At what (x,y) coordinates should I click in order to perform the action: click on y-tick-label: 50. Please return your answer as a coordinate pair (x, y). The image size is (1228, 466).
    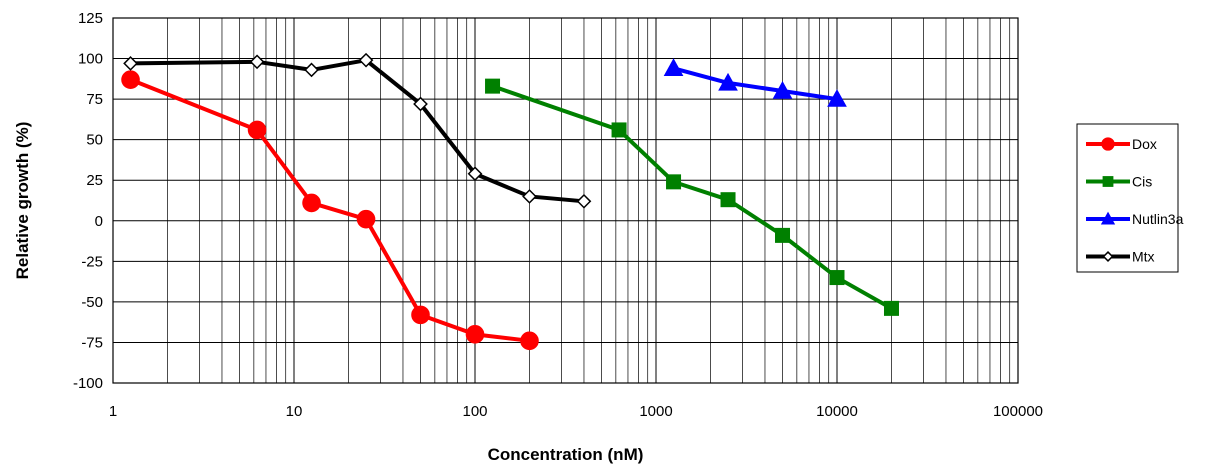
    Looking at the image, I should click on (94, 140).